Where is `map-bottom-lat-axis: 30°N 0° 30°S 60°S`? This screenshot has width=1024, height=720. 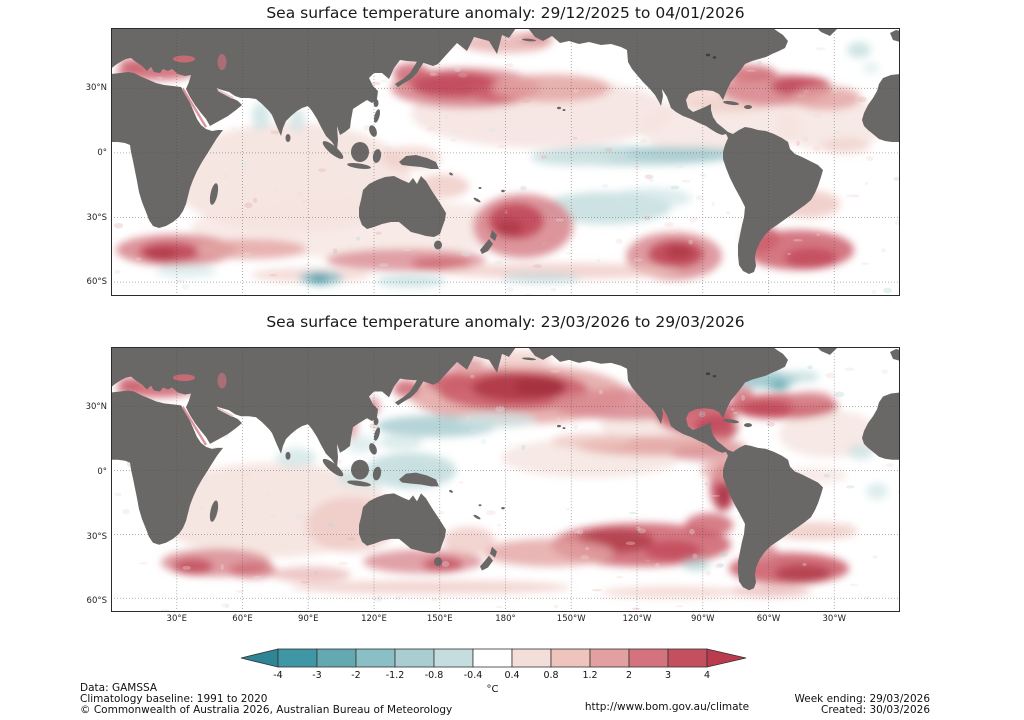 map-bottom-lat-axis: 30°N 0° 30°S 60°S is located at coordinates (85, 479).